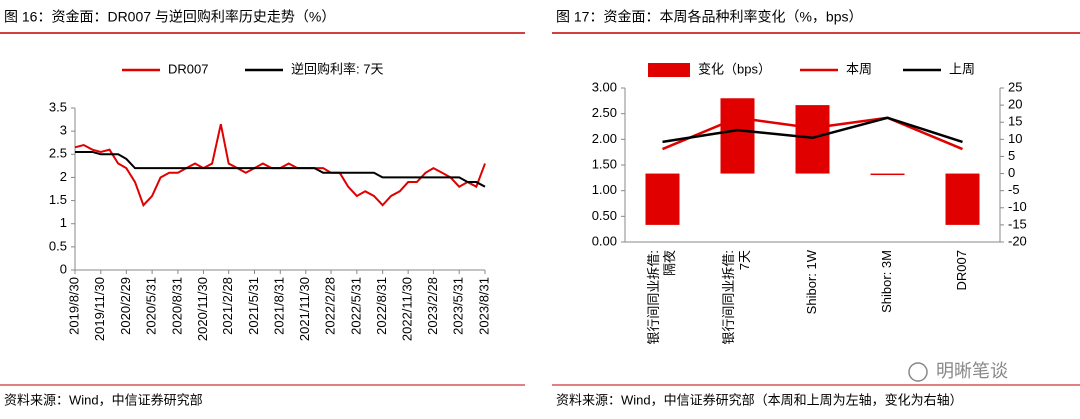 Image resolution: width=1080 pixels, height=419 pixels. I want to click on x-tick-label: 7天, so click(744, 260).